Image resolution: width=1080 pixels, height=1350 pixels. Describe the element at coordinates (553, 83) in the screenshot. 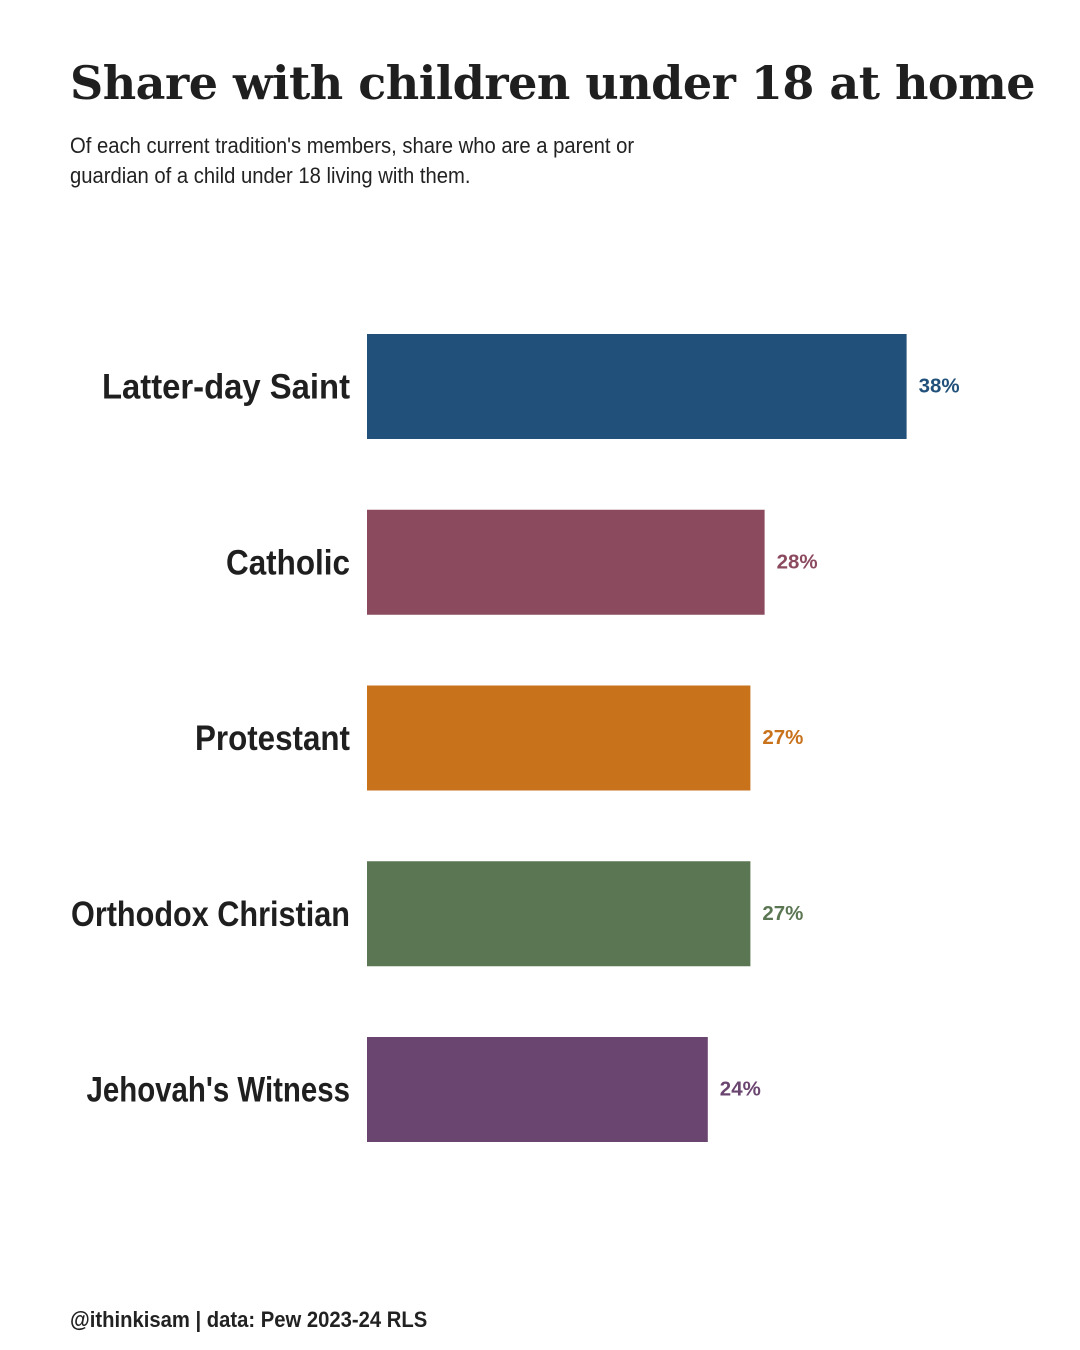

I see `chart-title: Share with children under 18 at home` at that location.